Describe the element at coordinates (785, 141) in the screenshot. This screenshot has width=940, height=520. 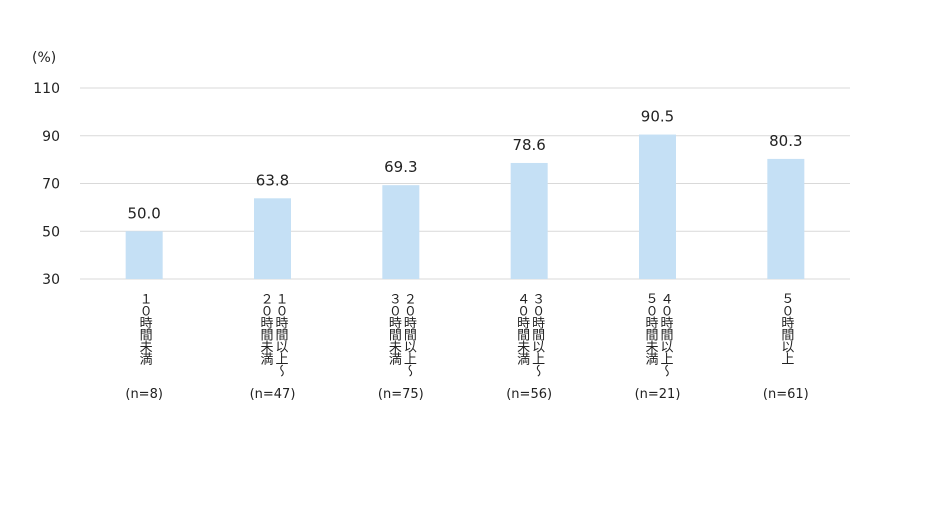
I see `value-label: 80.3` at that location.